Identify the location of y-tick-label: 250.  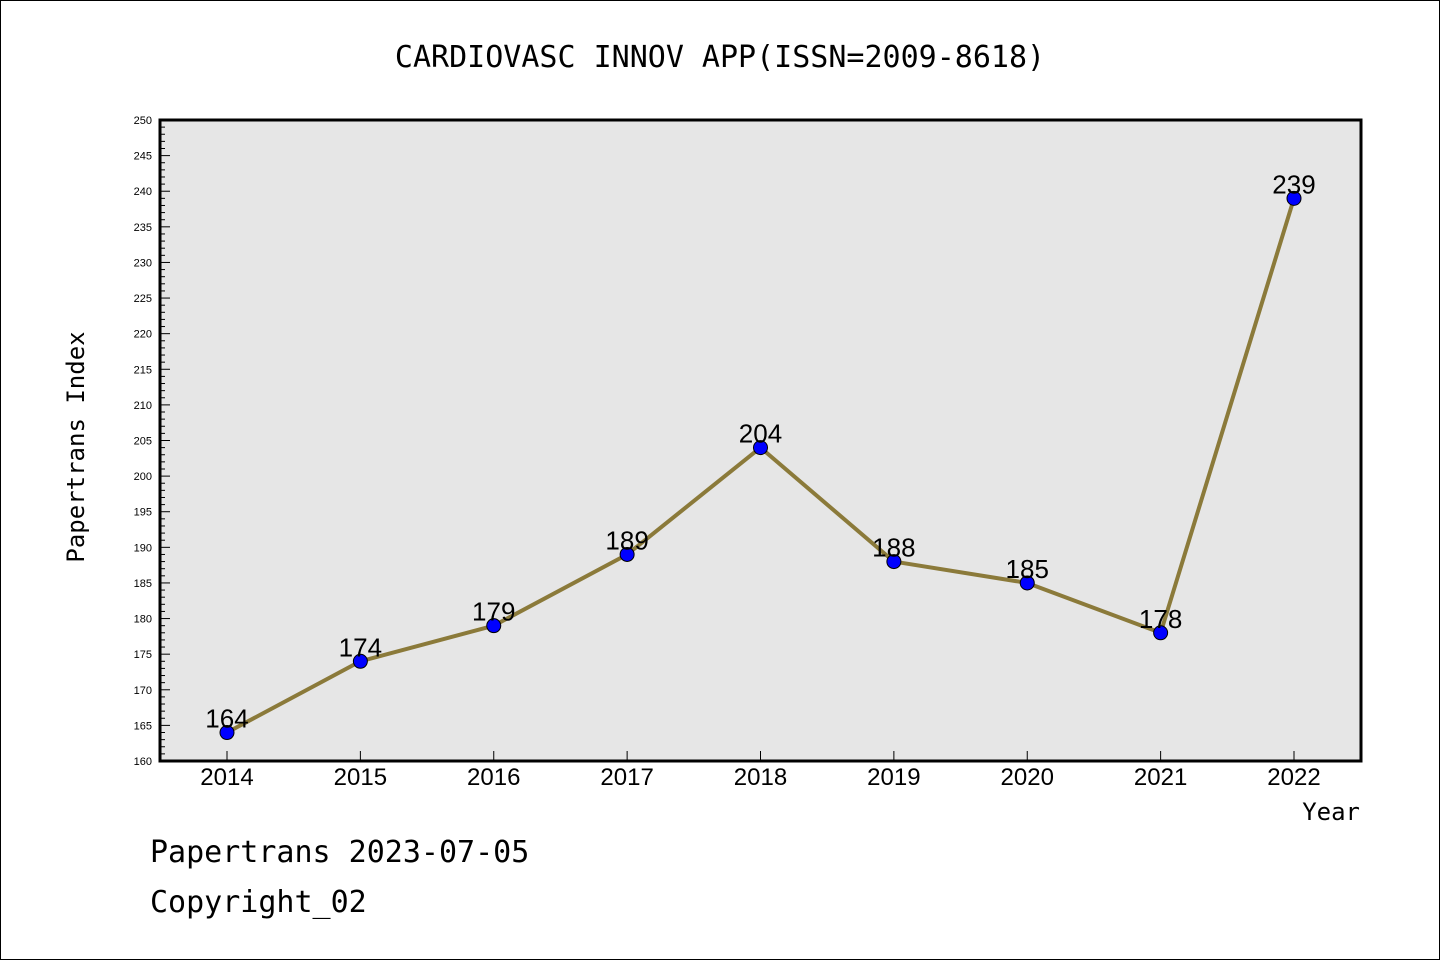
(143, 121).